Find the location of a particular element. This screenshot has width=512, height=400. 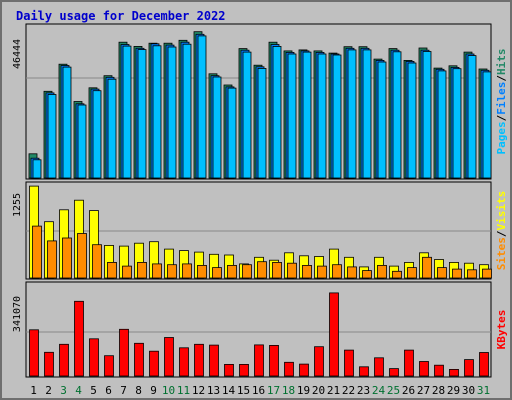

ytick-max-bottom: 341070 is located at coordinates (17, 314).